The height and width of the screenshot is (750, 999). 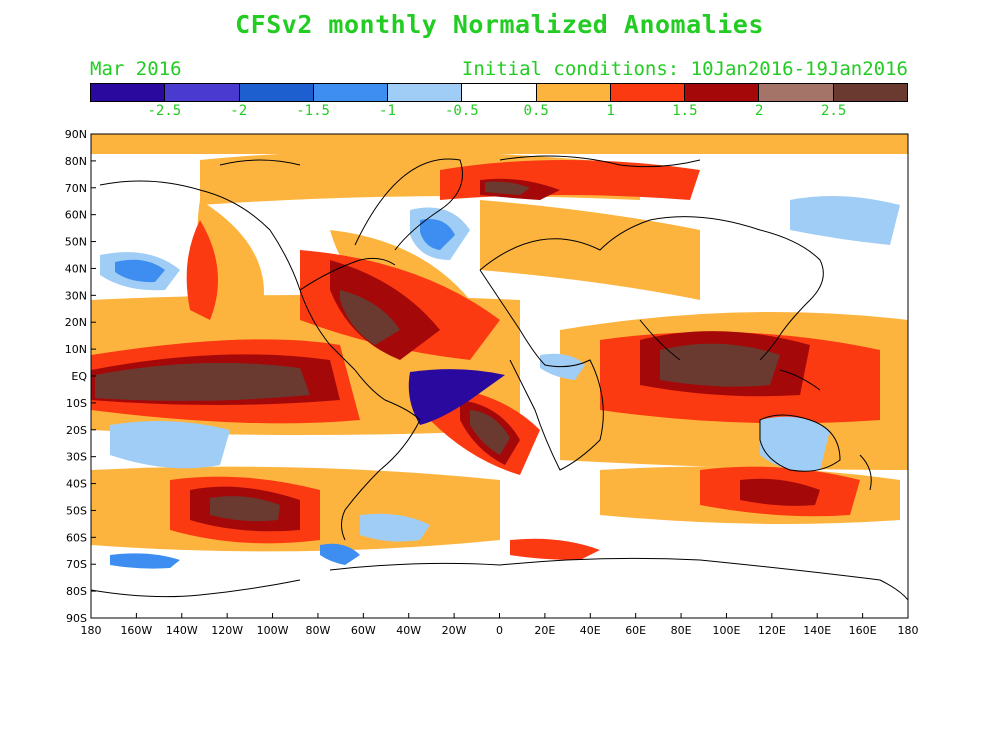 I want to click on longitude-label: 140E, so click(x=817, y=630).